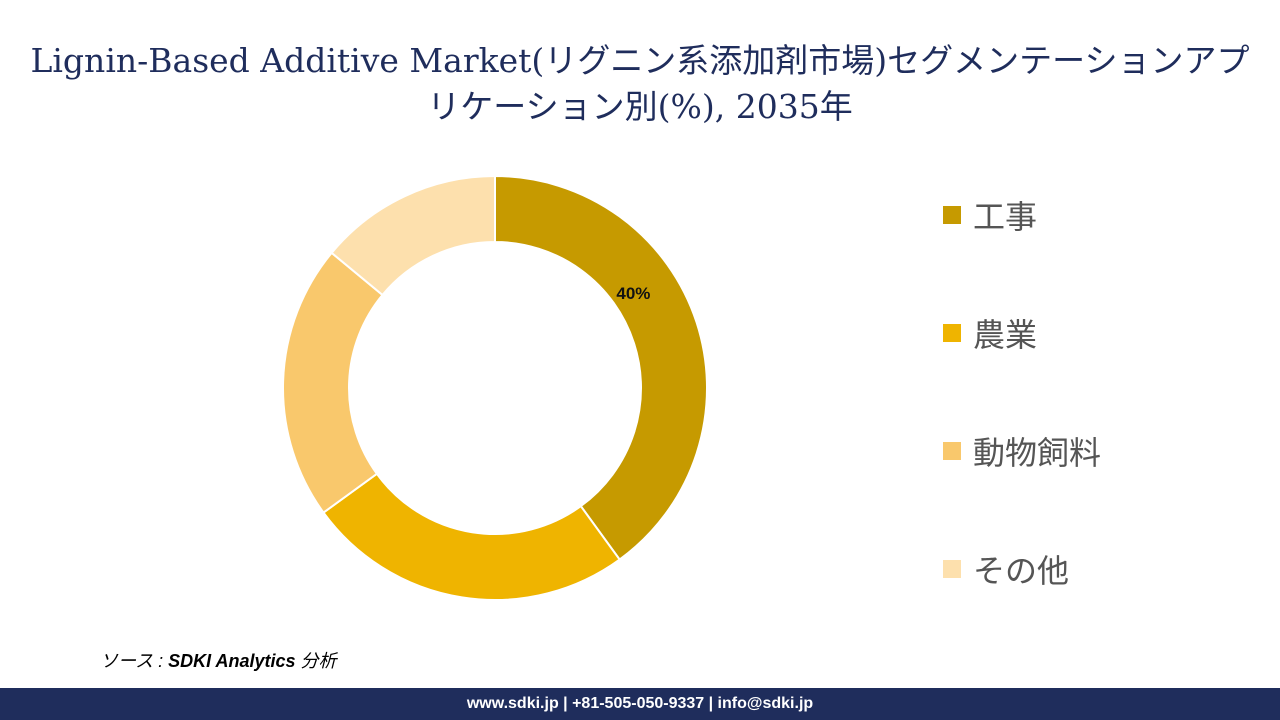 The width and height of the screenshot is (1280, 720). Describe the element at coordinates (316, 661) in the screenshot. I see `source-suffix: 分析` at that location.